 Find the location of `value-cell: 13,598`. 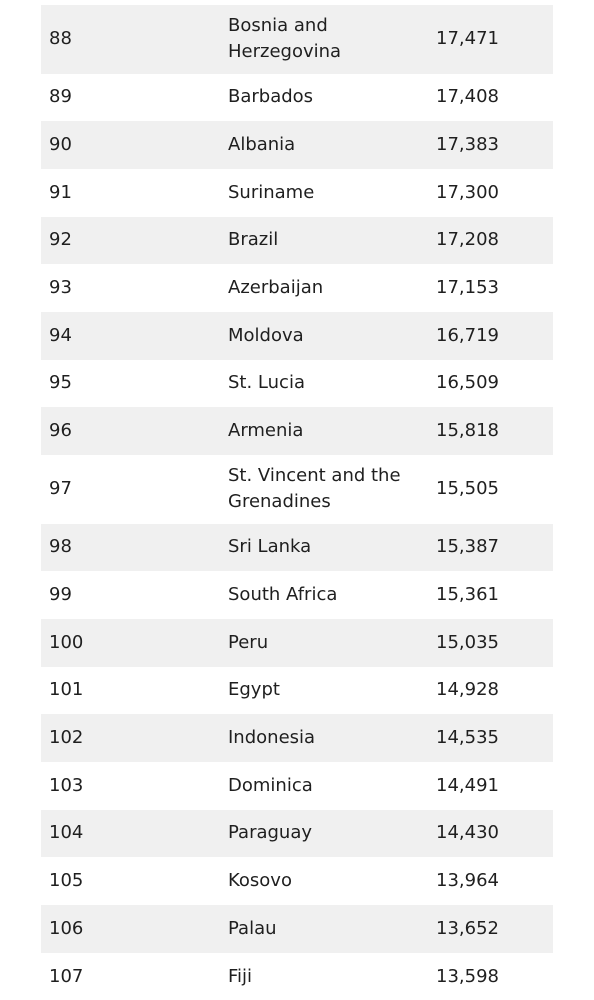

value-cell: 13,598 is located at coordinates (467, 976).